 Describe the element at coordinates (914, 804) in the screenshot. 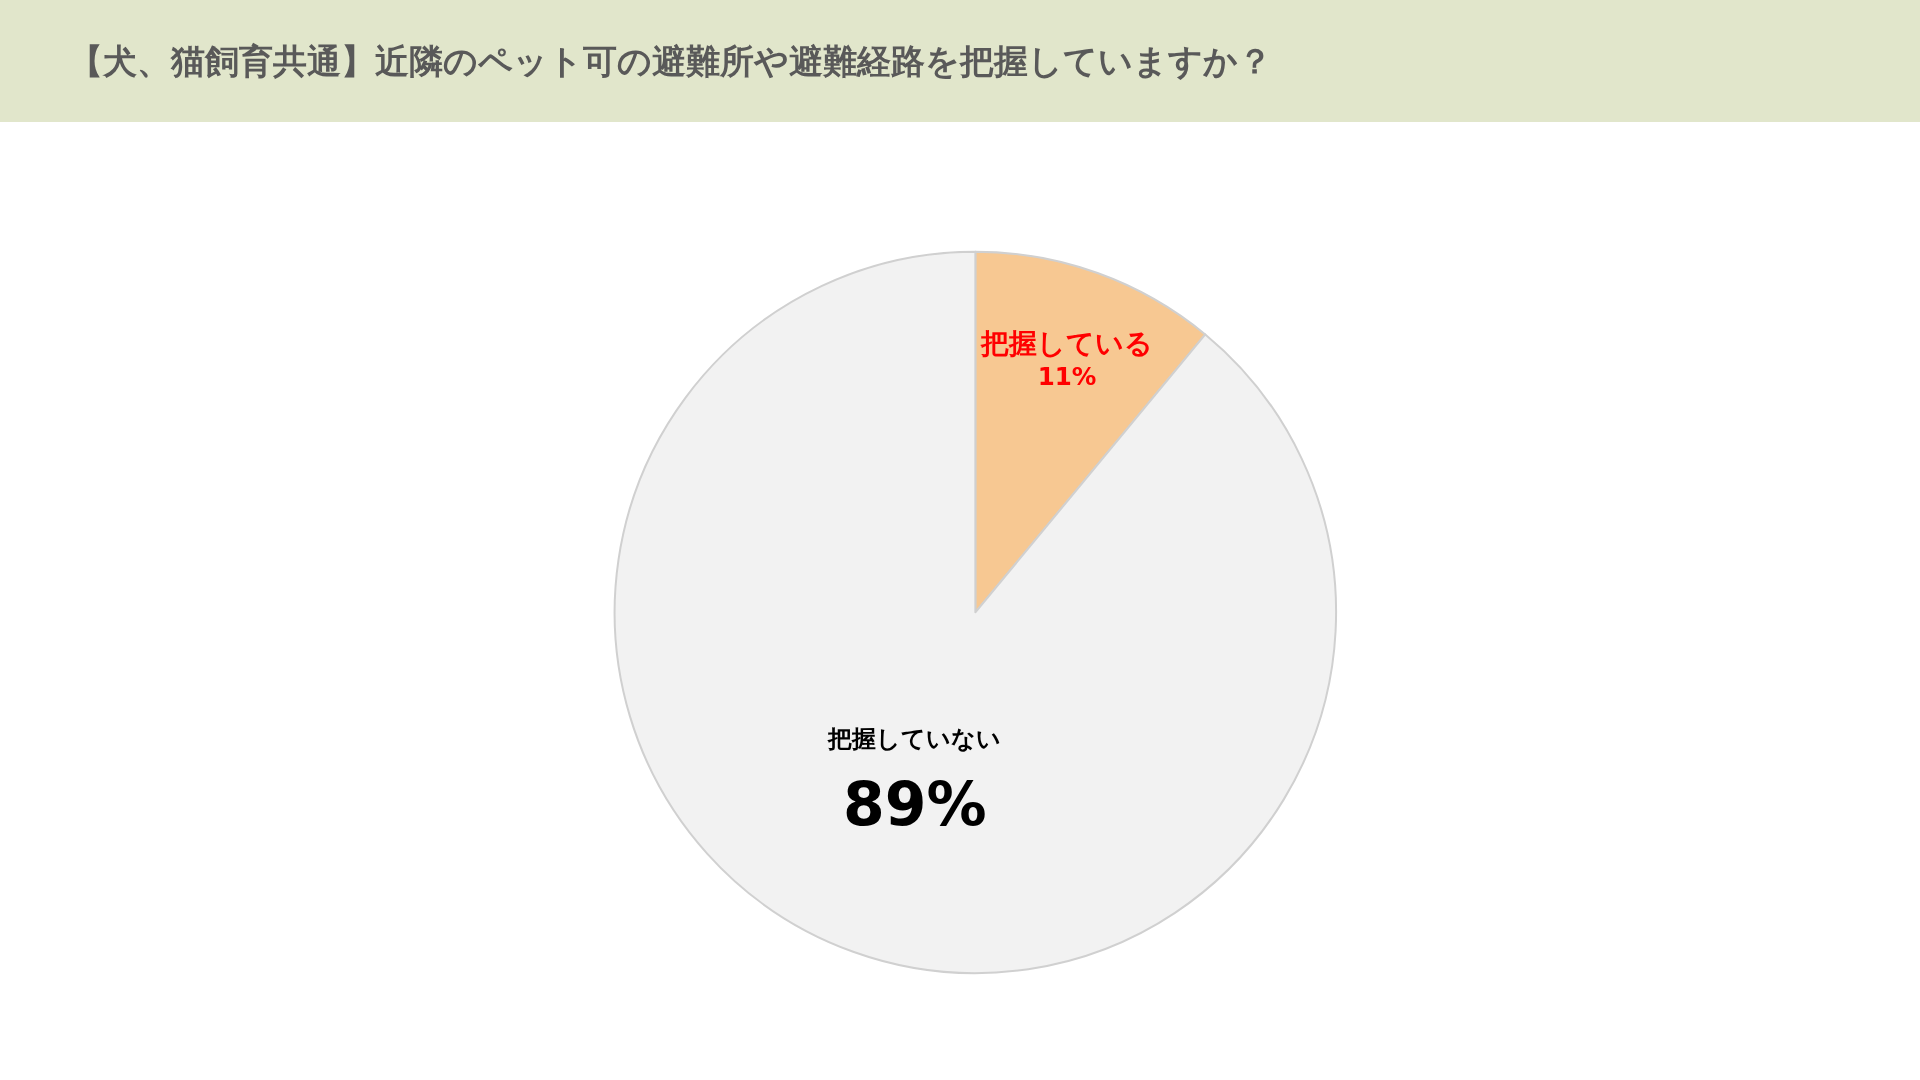

I see `data-label: 89%` at that location.